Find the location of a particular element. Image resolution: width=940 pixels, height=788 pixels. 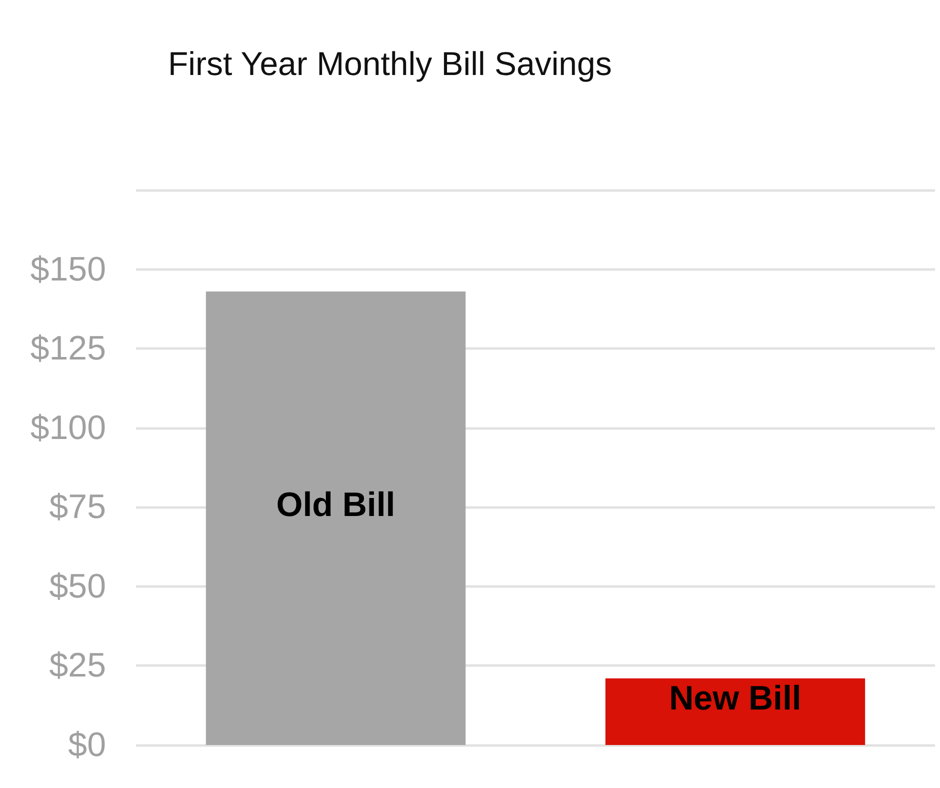

y-tick-label: $150 is located at coordinates (68, 269).